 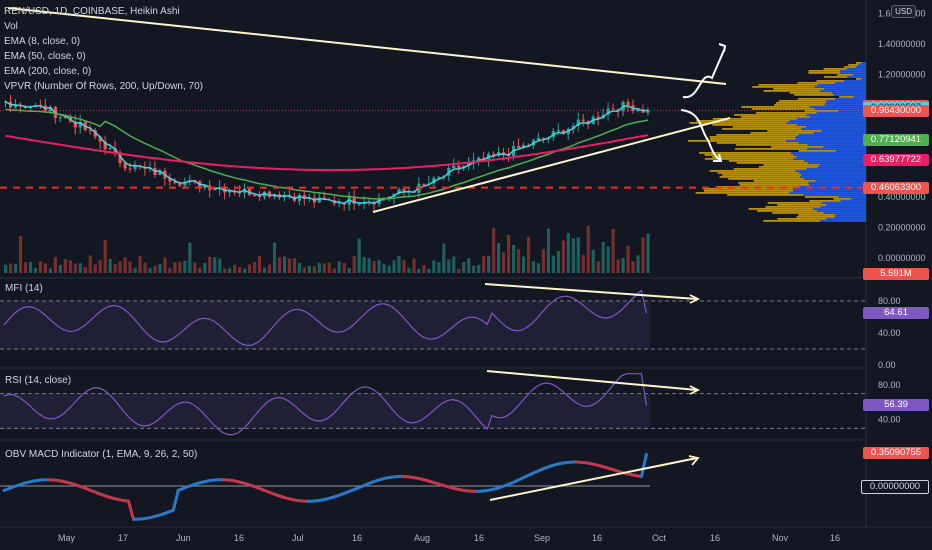 What do you see at coordinates (902, 75) in the screenshot?
I see `price-tick-label: 1.20000000` at bounding box center [902, 75].